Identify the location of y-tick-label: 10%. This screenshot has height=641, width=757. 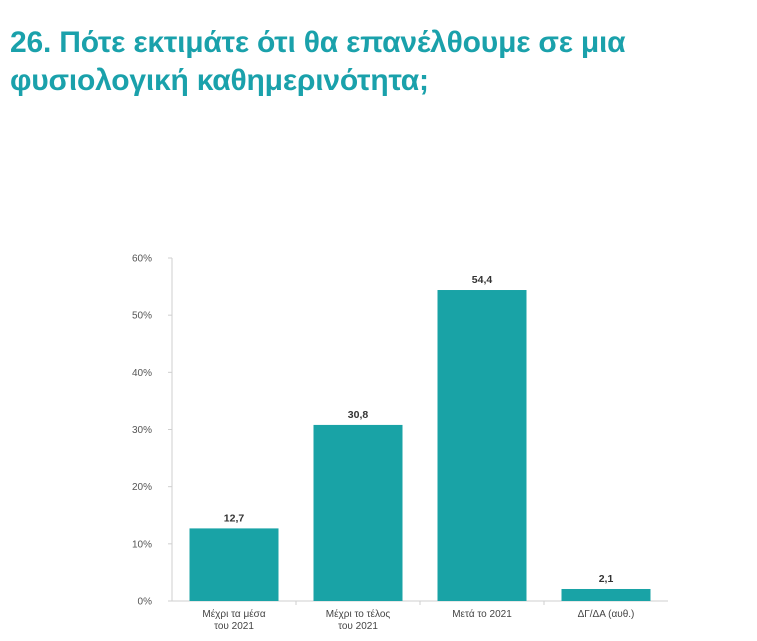
(142, 544).